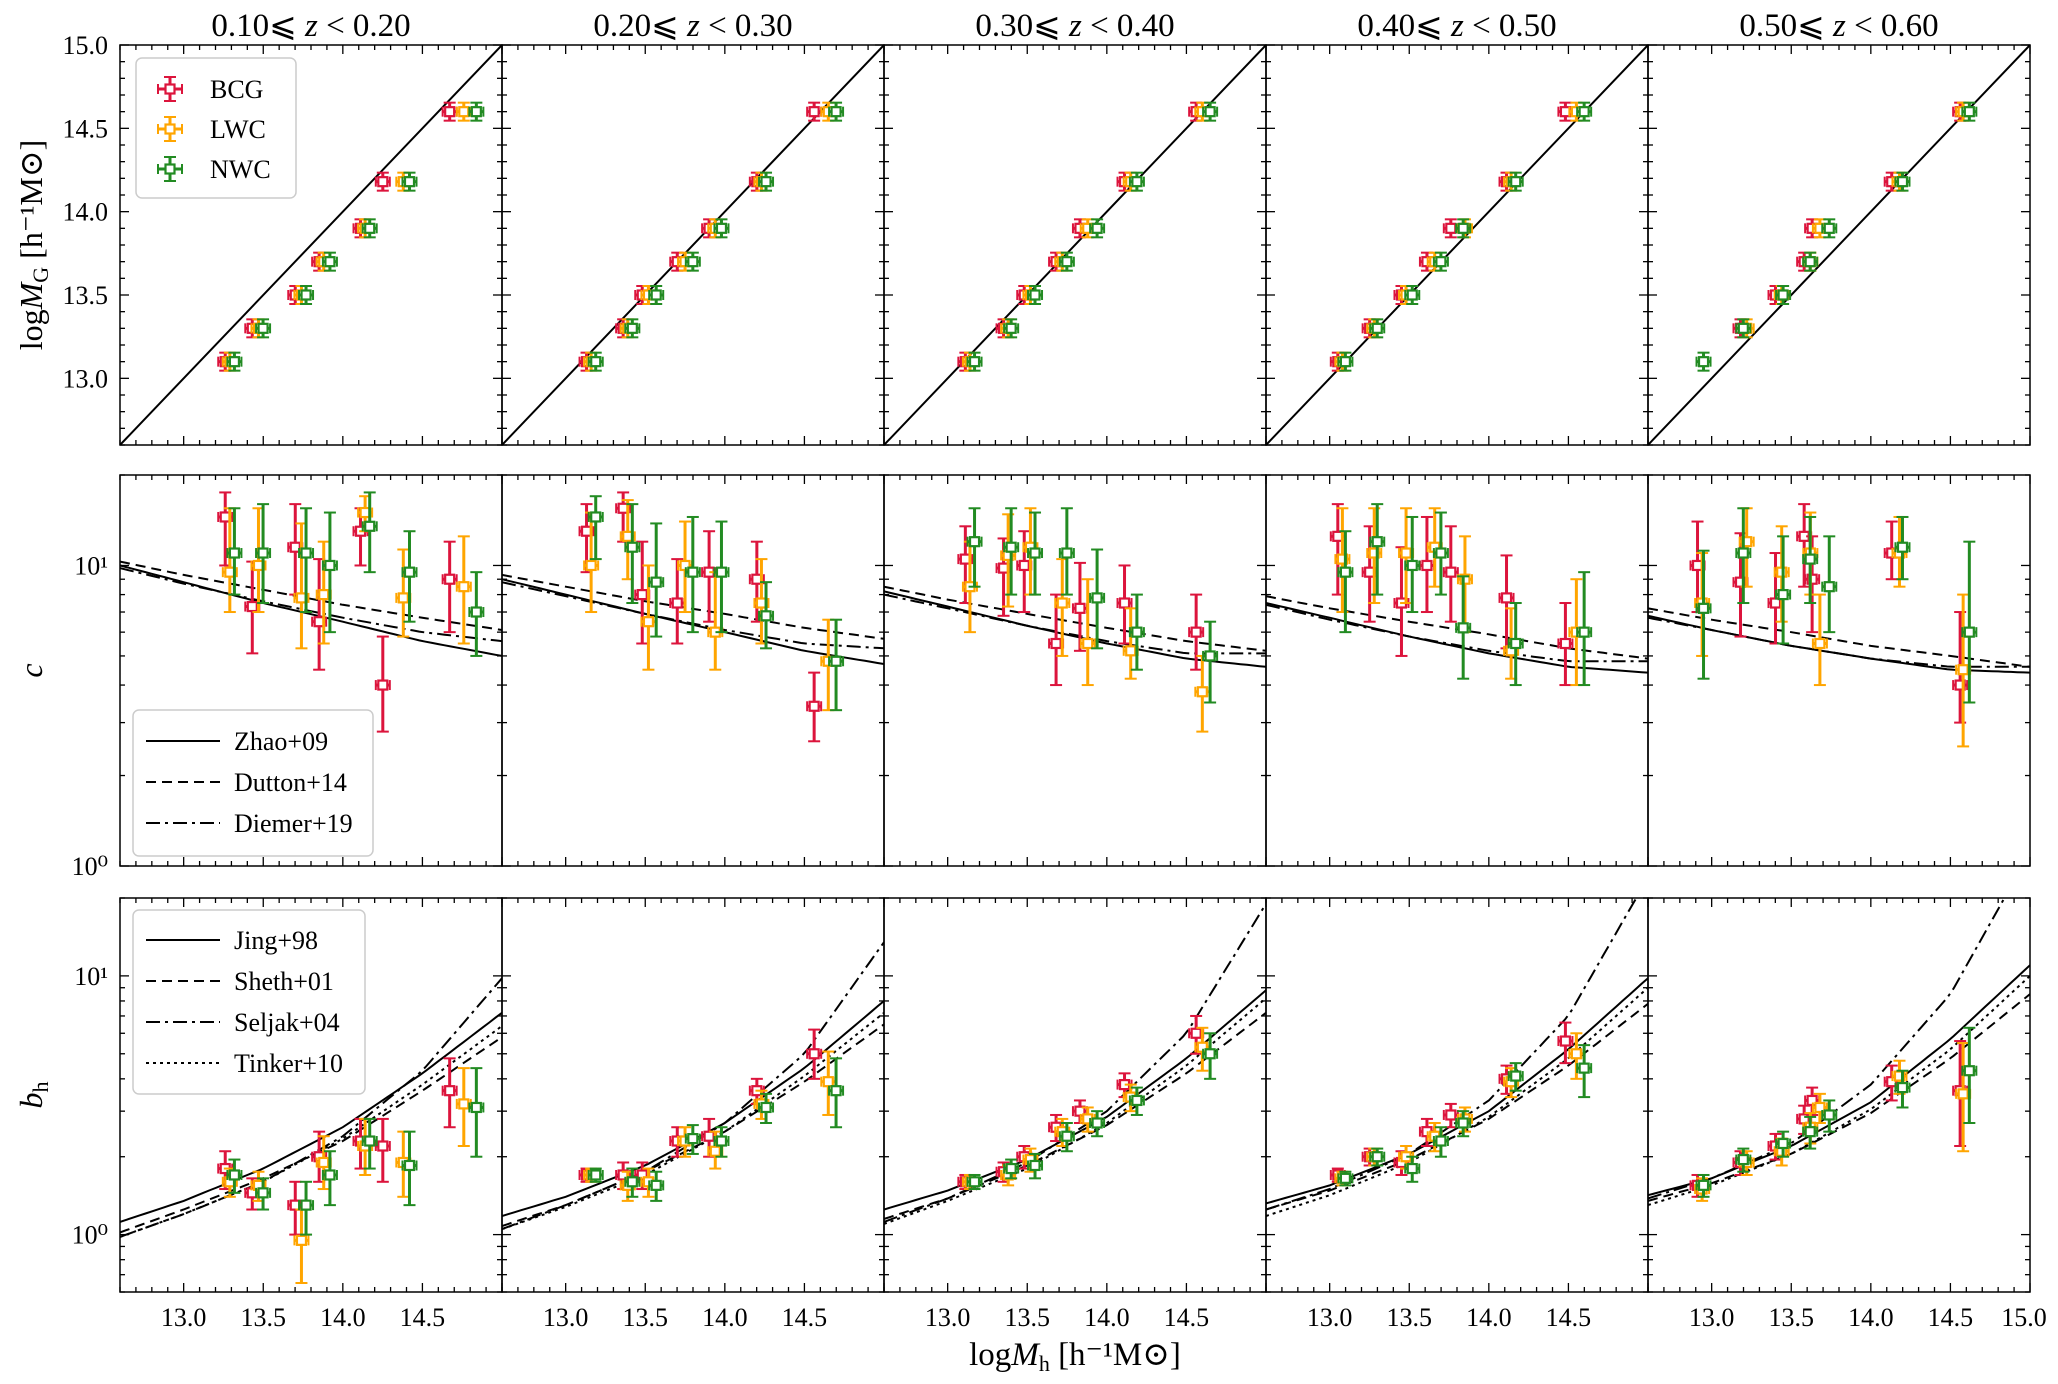 This screenshot has height=1384, width=2058. Describe the element at coordinates (91, 976) in the screenshot. I see `y-tick-label: 10¹` at that location.